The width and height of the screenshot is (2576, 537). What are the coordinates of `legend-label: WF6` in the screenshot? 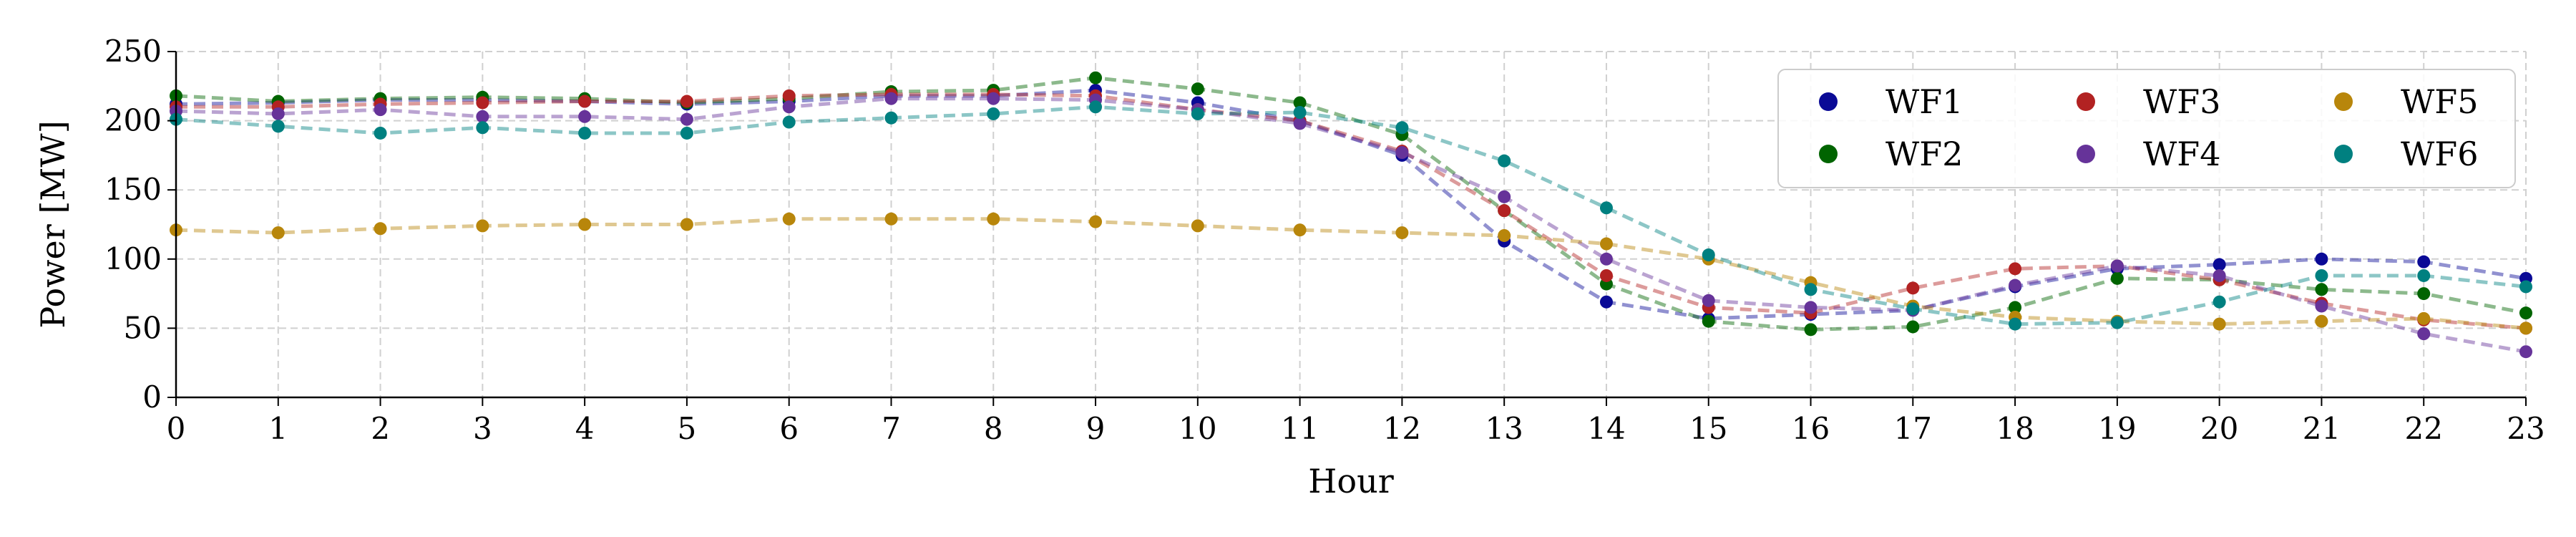 It's located at (2439, 154).